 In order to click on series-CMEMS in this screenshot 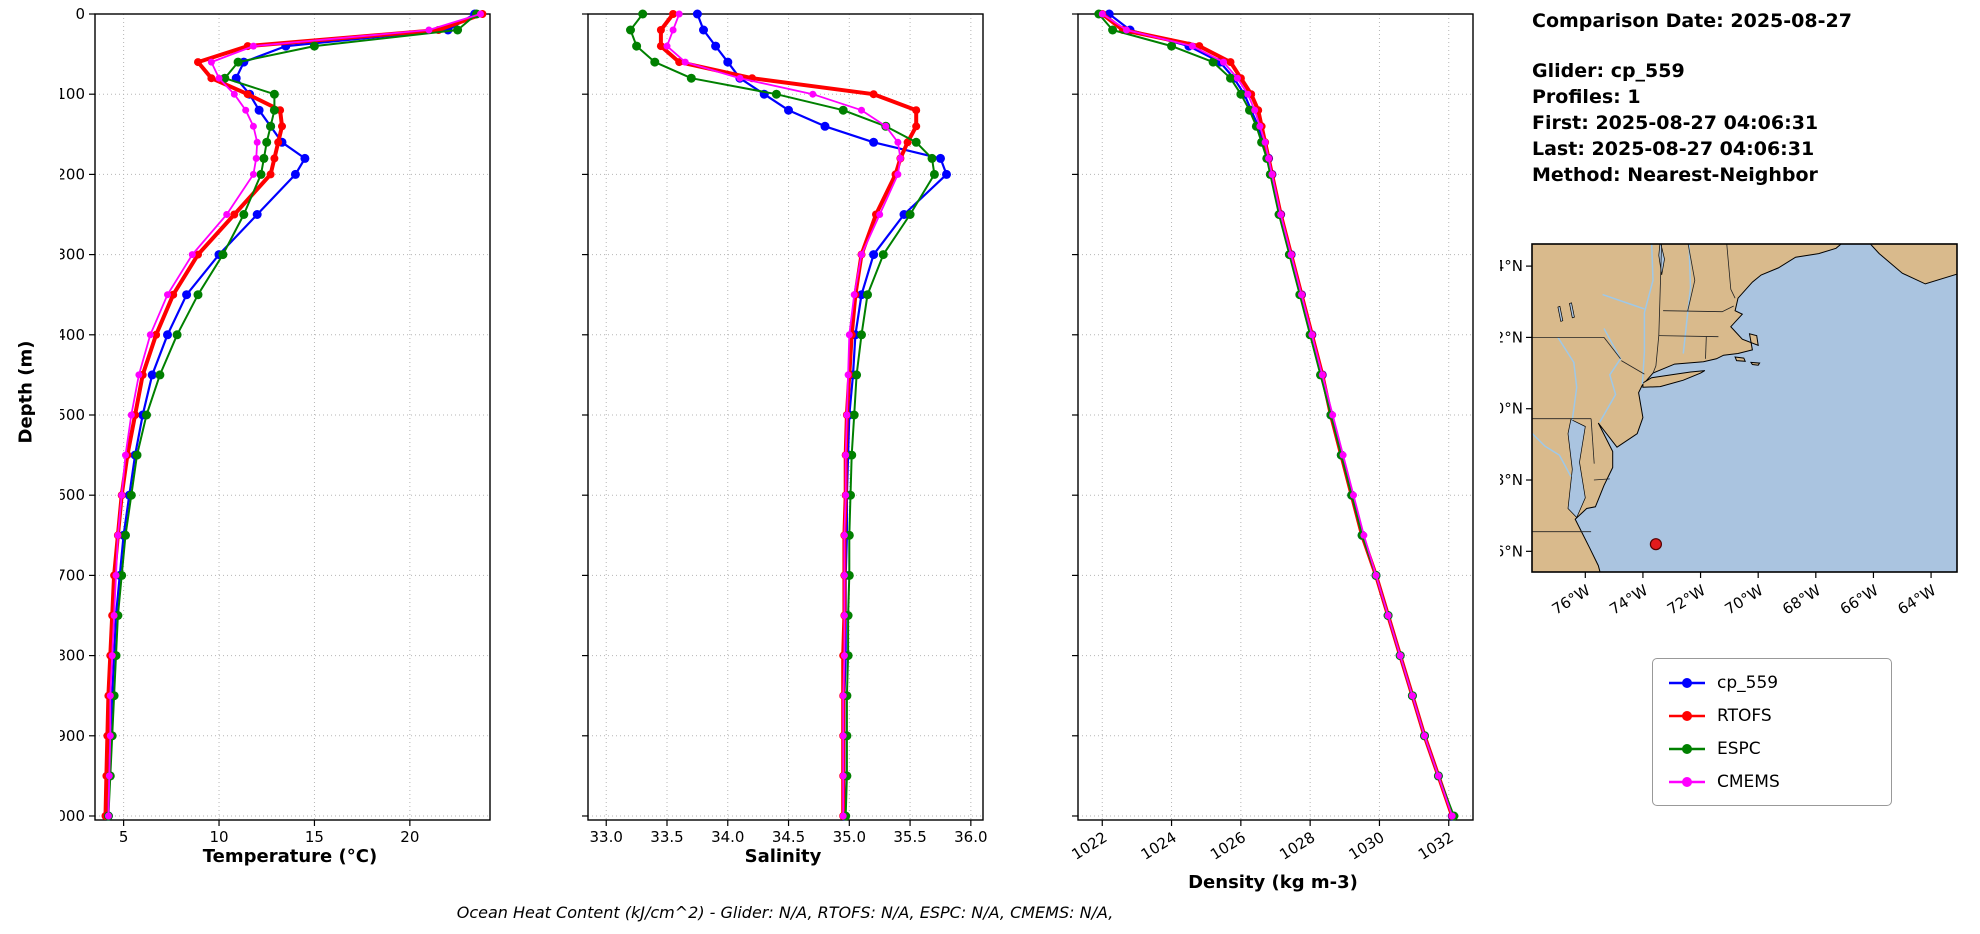, I will do `click(783, 415)`.